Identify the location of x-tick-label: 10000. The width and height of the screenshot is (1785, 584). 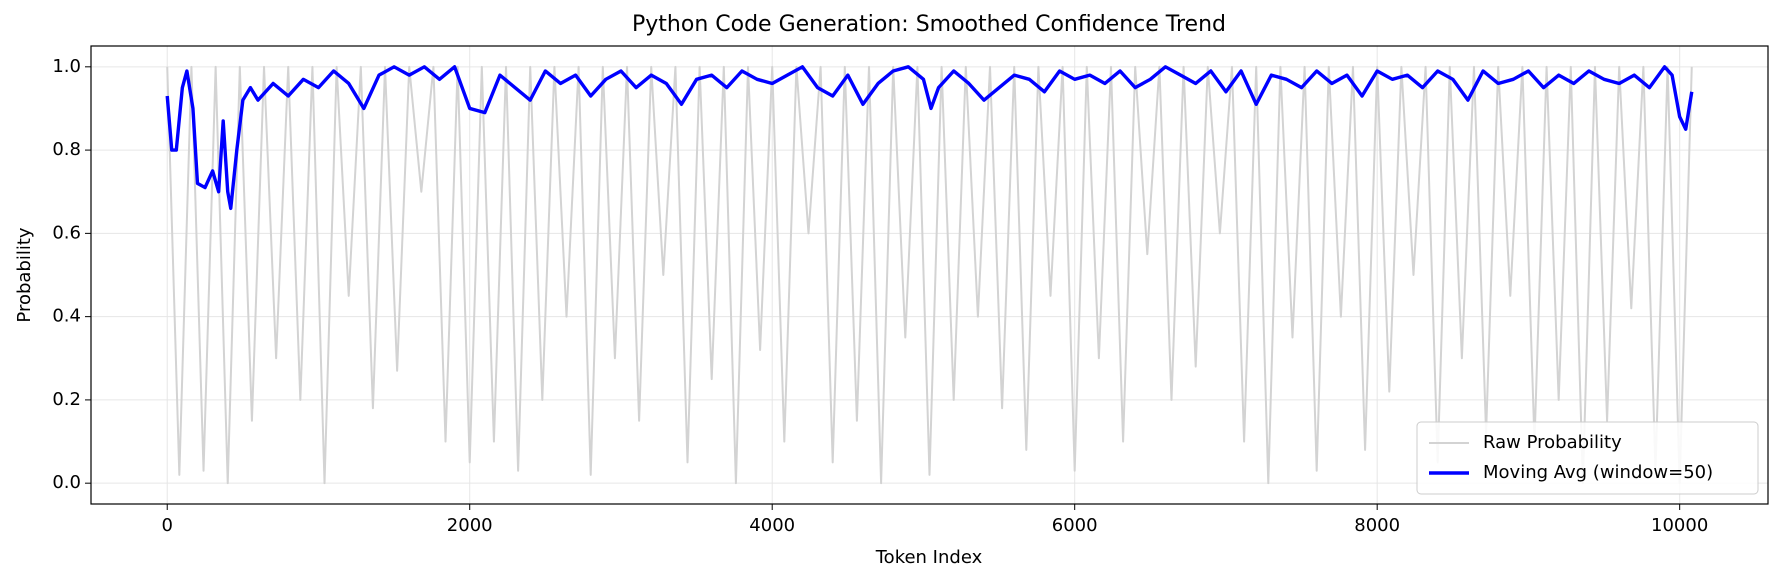
(1679, 525).